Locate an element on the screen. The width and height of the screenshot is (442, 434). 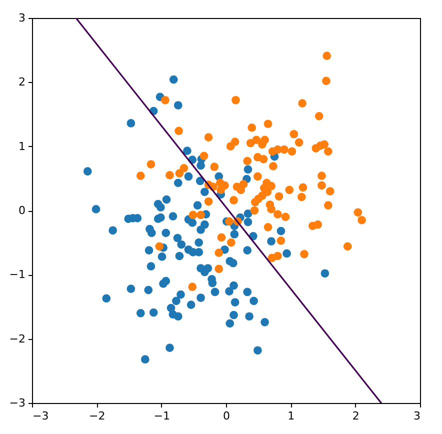
x-tick-label: 0 is located at coordinates (226, 416).